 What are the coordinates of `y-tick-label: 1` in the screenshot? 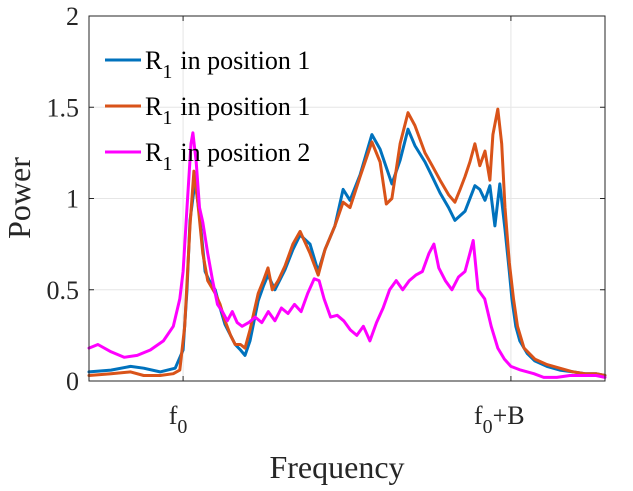 It's located at (72, 199).